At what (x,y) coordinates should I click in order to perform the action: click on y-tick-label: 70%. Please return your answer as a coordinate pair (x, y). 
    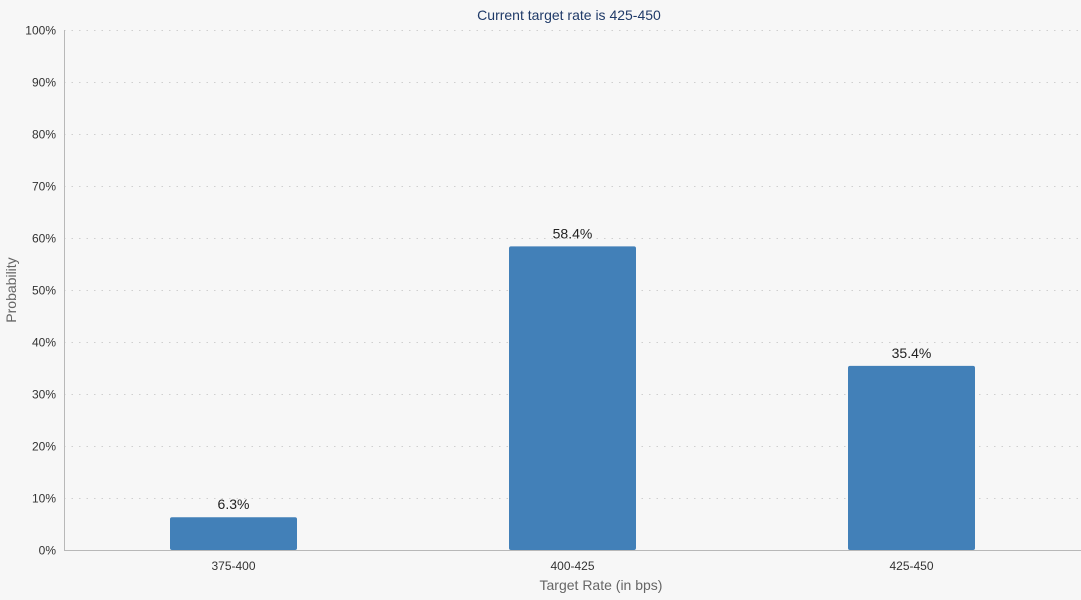
    Looking at the image, I should click on (44, 187).